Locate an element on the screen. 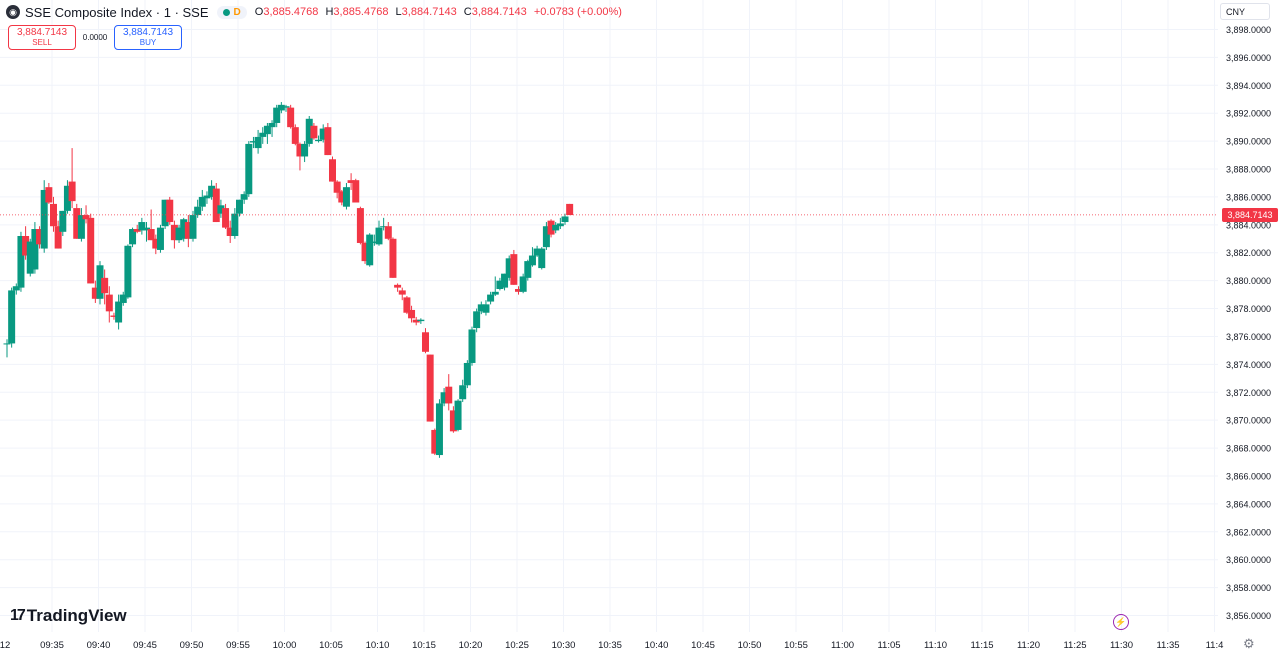 This screenshot has width=1280, height=652. open-value: 3,885.4768 is located at coordinates (291, 12).